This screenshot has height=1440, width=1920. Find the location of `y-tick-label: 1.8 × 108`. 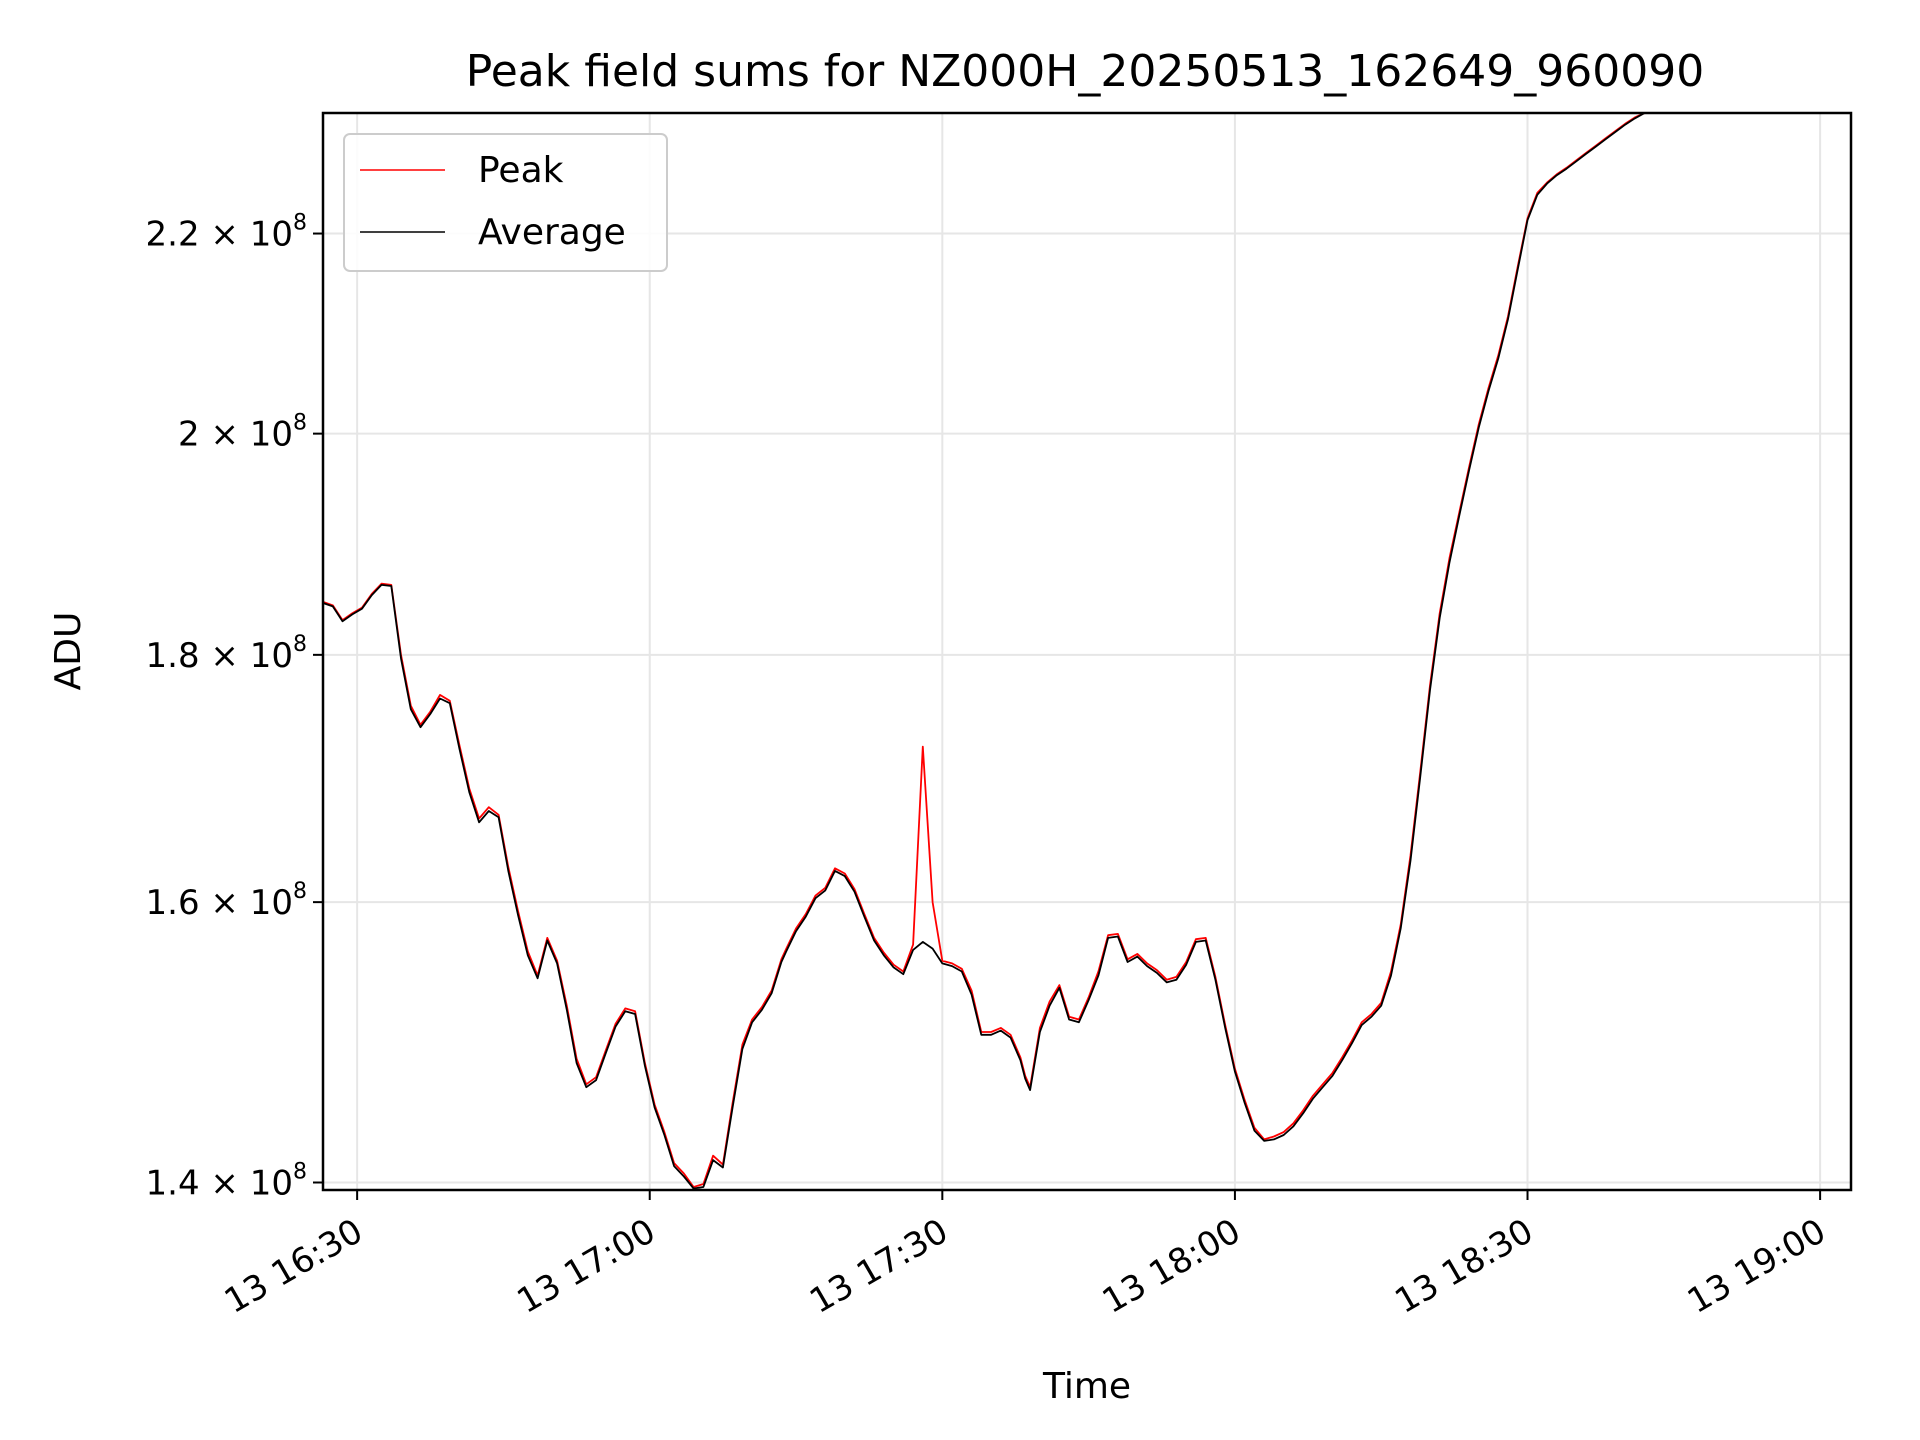

y-tick-label: 1.8 × 108 is located at coordinates (226, 654).